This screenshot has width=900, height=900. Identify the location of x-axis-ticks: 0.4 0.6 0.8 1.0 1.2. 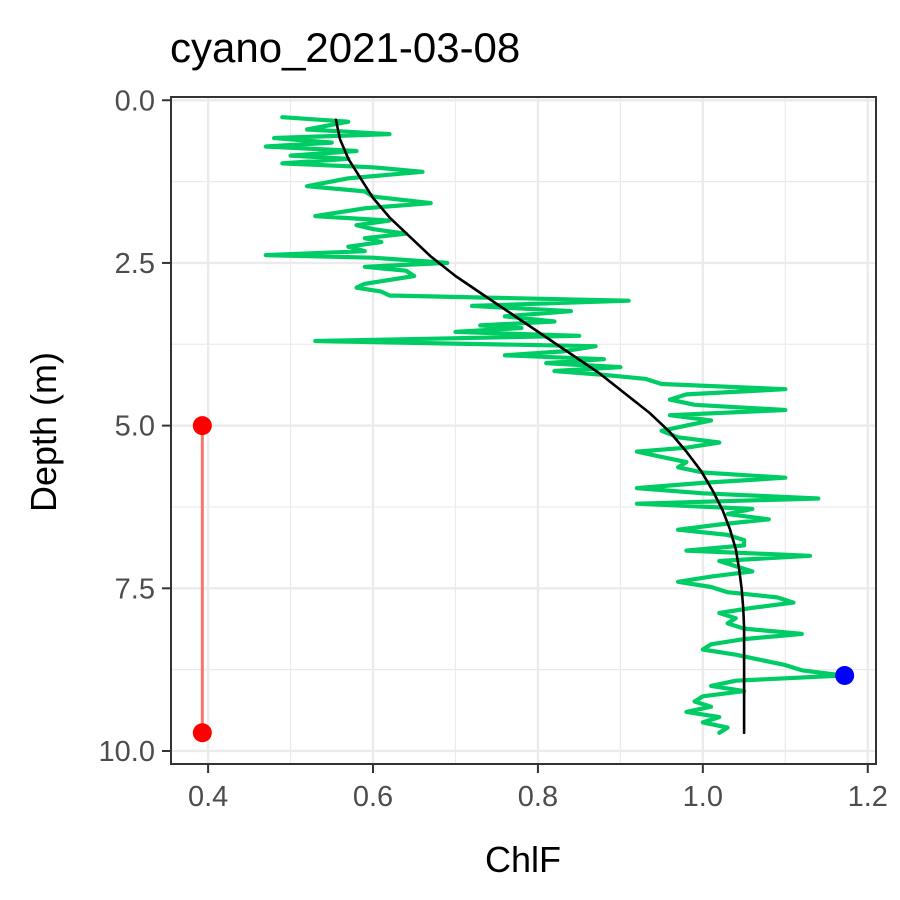
(538, 788).